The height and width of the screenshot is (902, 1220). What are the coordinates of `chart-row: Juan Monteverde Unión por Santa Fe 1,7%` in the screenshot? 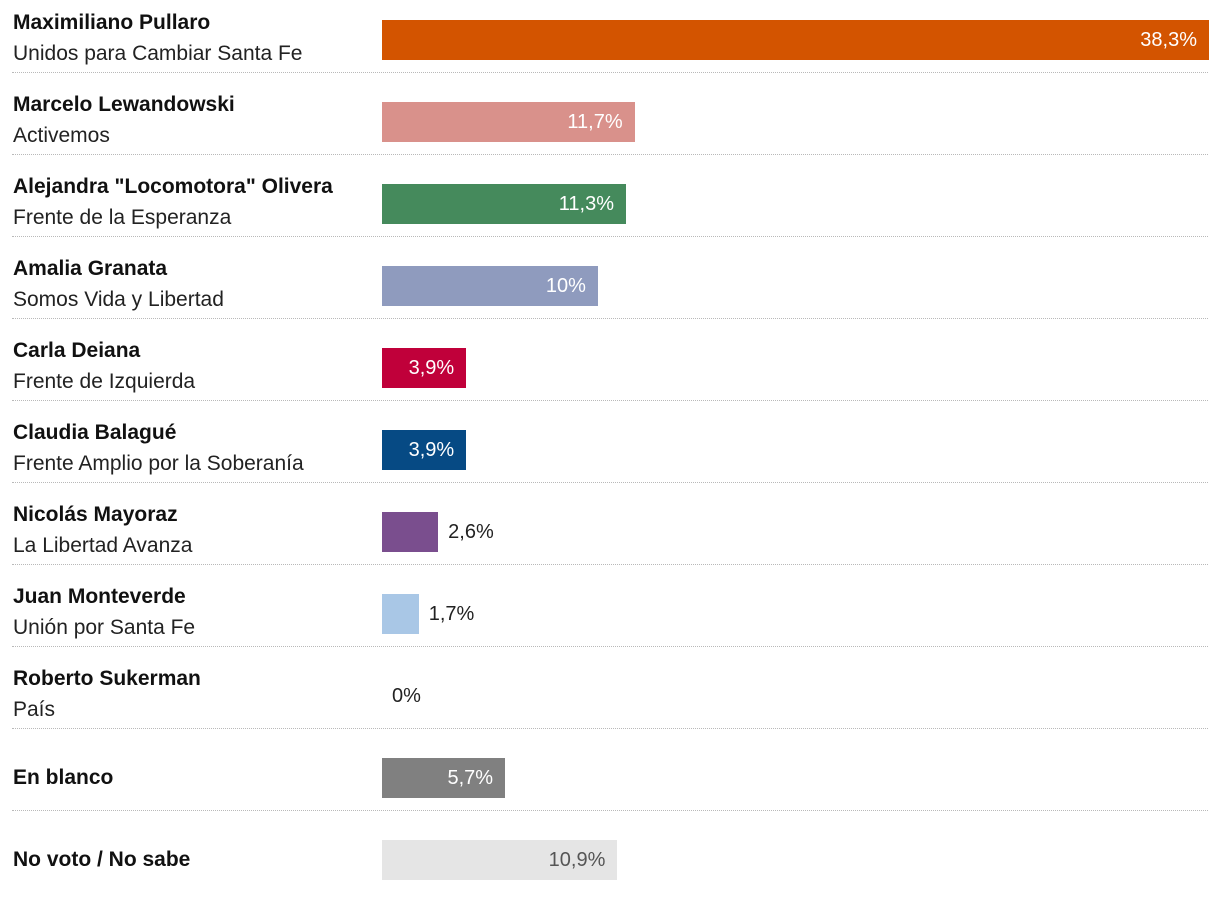 It's located at (610, 615).